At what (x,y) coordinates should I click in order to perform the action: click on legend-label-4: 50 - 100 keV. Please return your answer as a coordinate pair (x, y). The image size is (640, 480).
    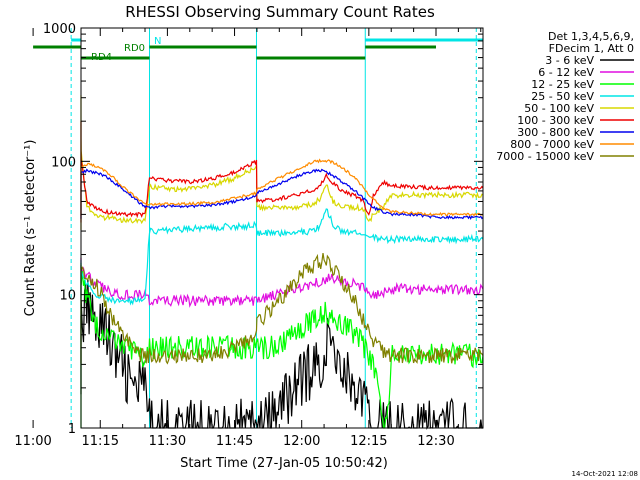
    Looking at the image, I should click on (559, 108).